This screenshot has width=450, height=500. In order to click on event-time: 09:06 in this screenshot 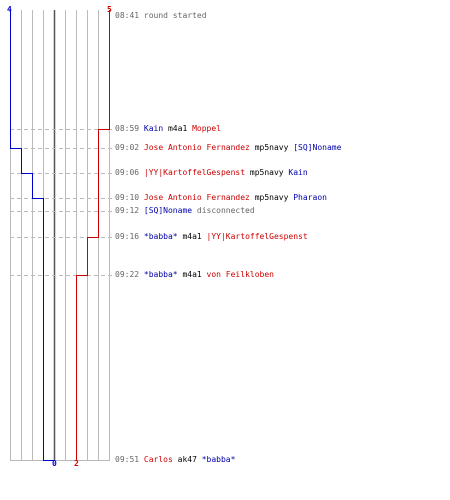, I will do `click(129, 172)`.